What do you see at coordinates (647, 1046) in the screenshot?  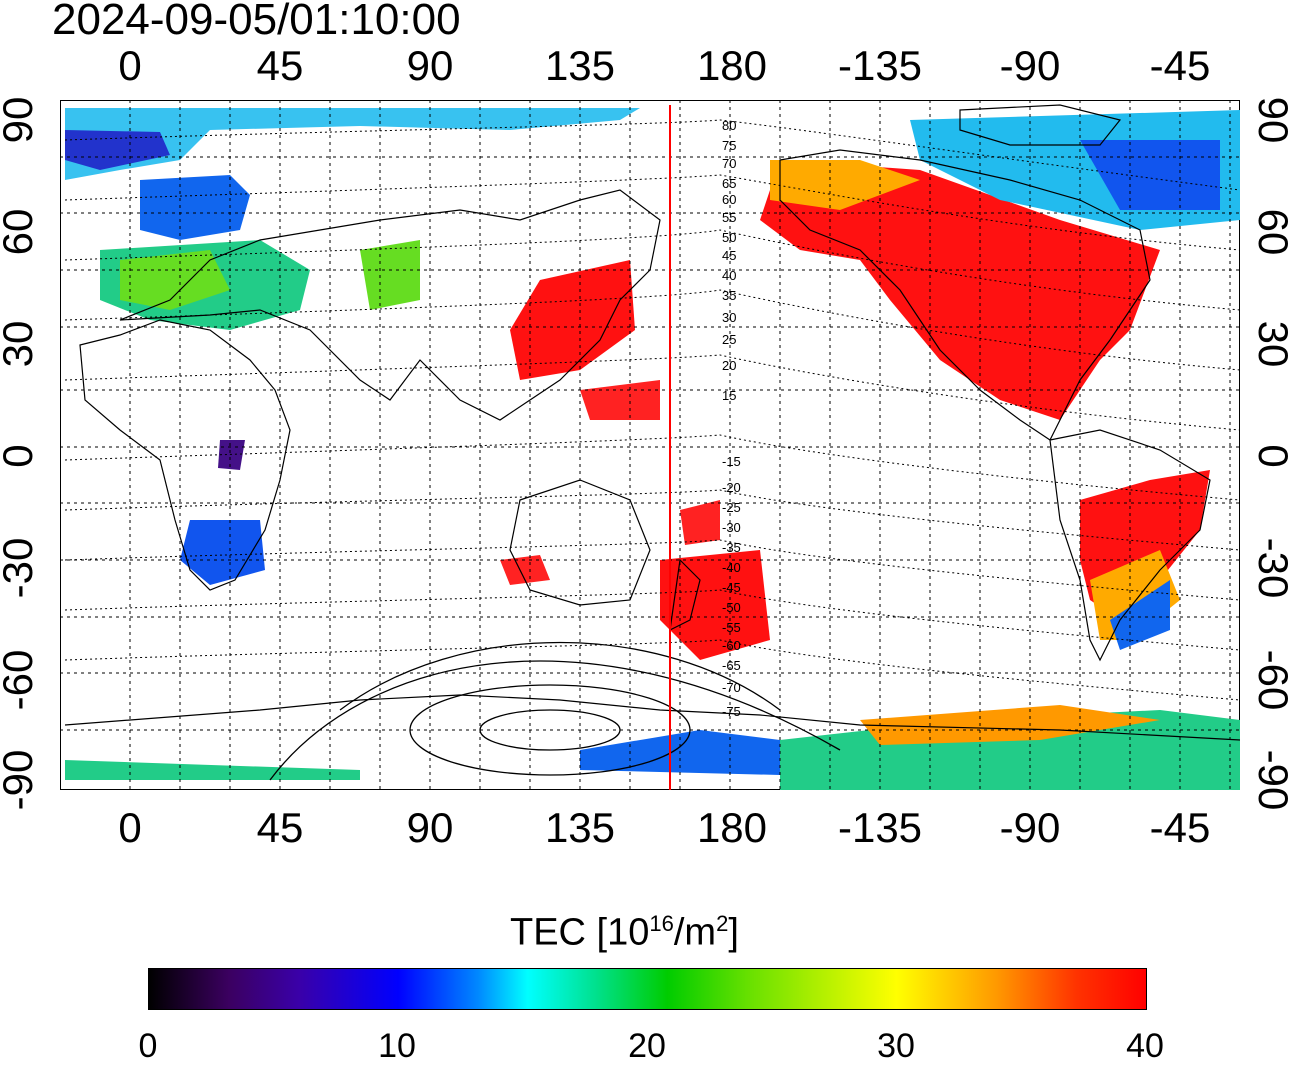 I see `colorbar-tick: 20` at bounding box center [647, 1046].